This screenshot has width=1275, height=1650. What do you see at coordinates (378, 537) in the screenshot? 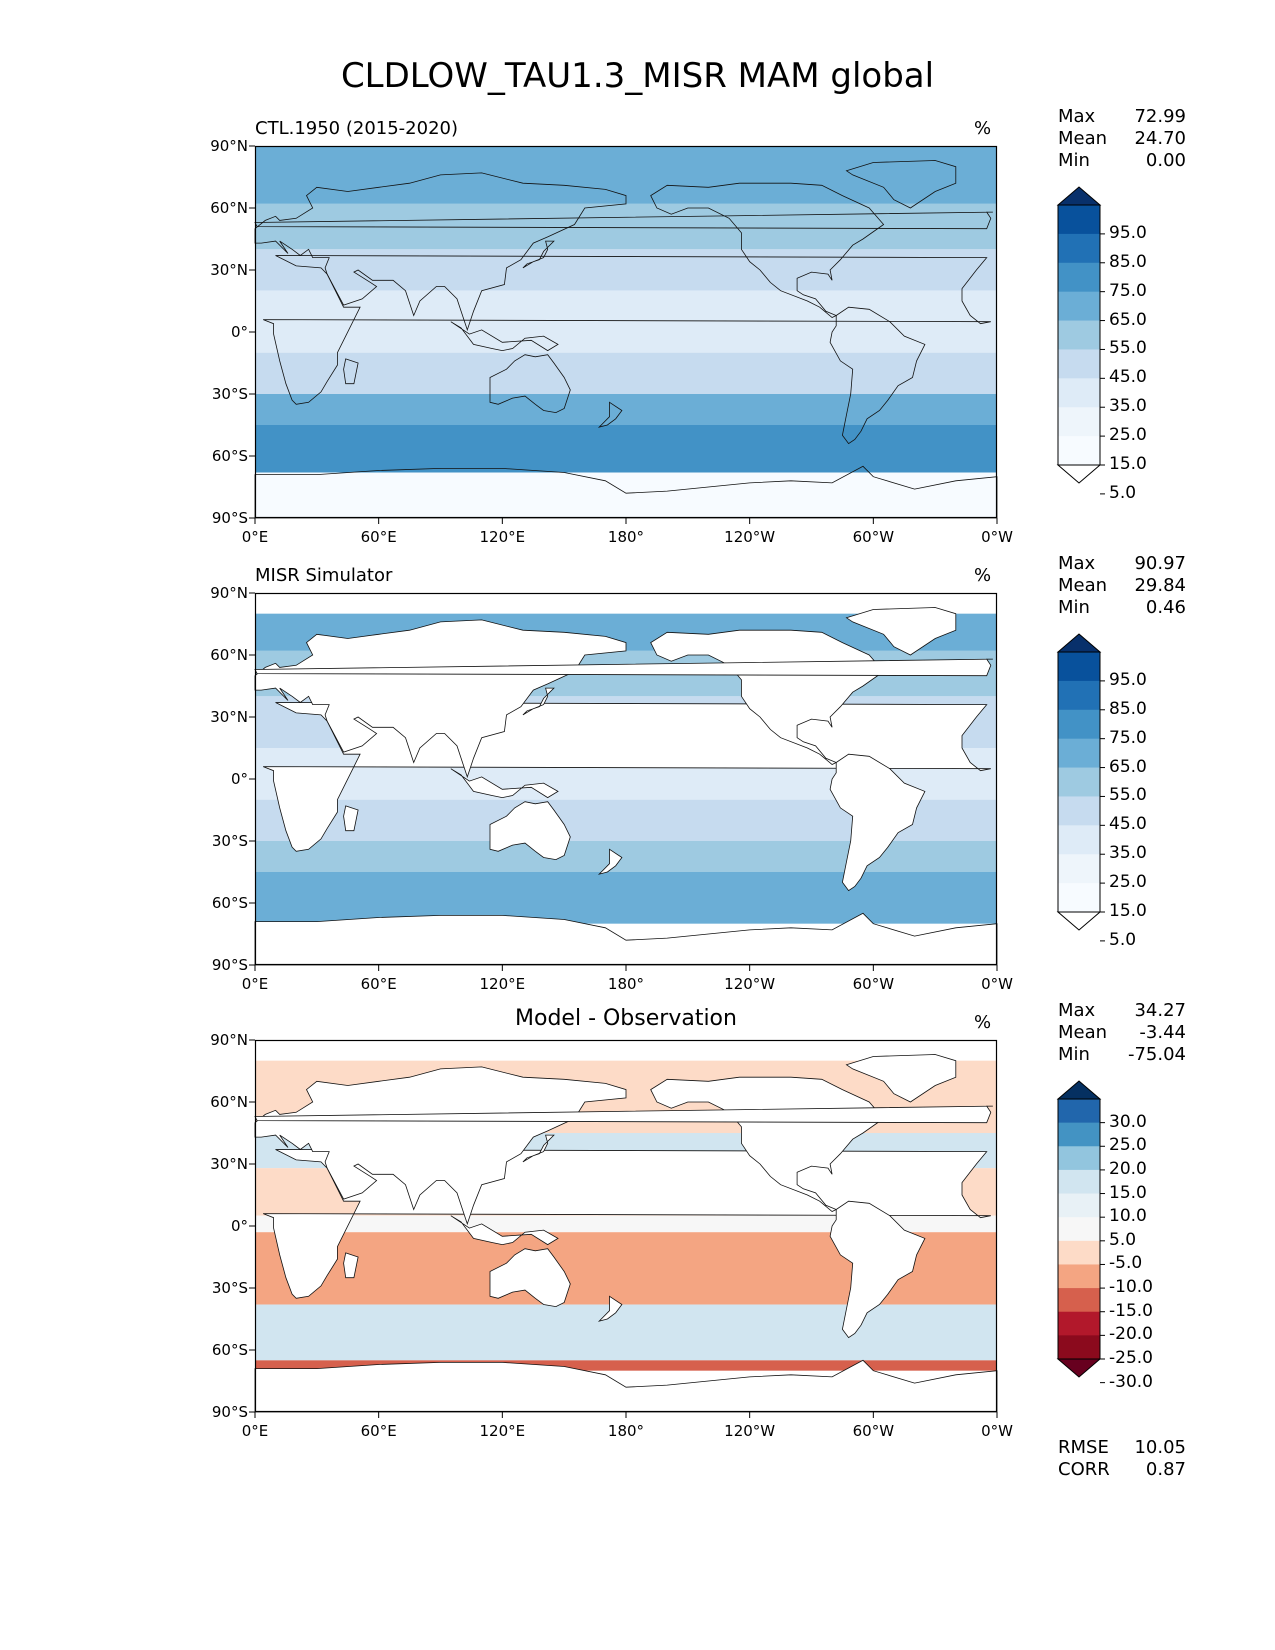
I see `lon-tick-label: 60°E` at bounding box center [378, 537].